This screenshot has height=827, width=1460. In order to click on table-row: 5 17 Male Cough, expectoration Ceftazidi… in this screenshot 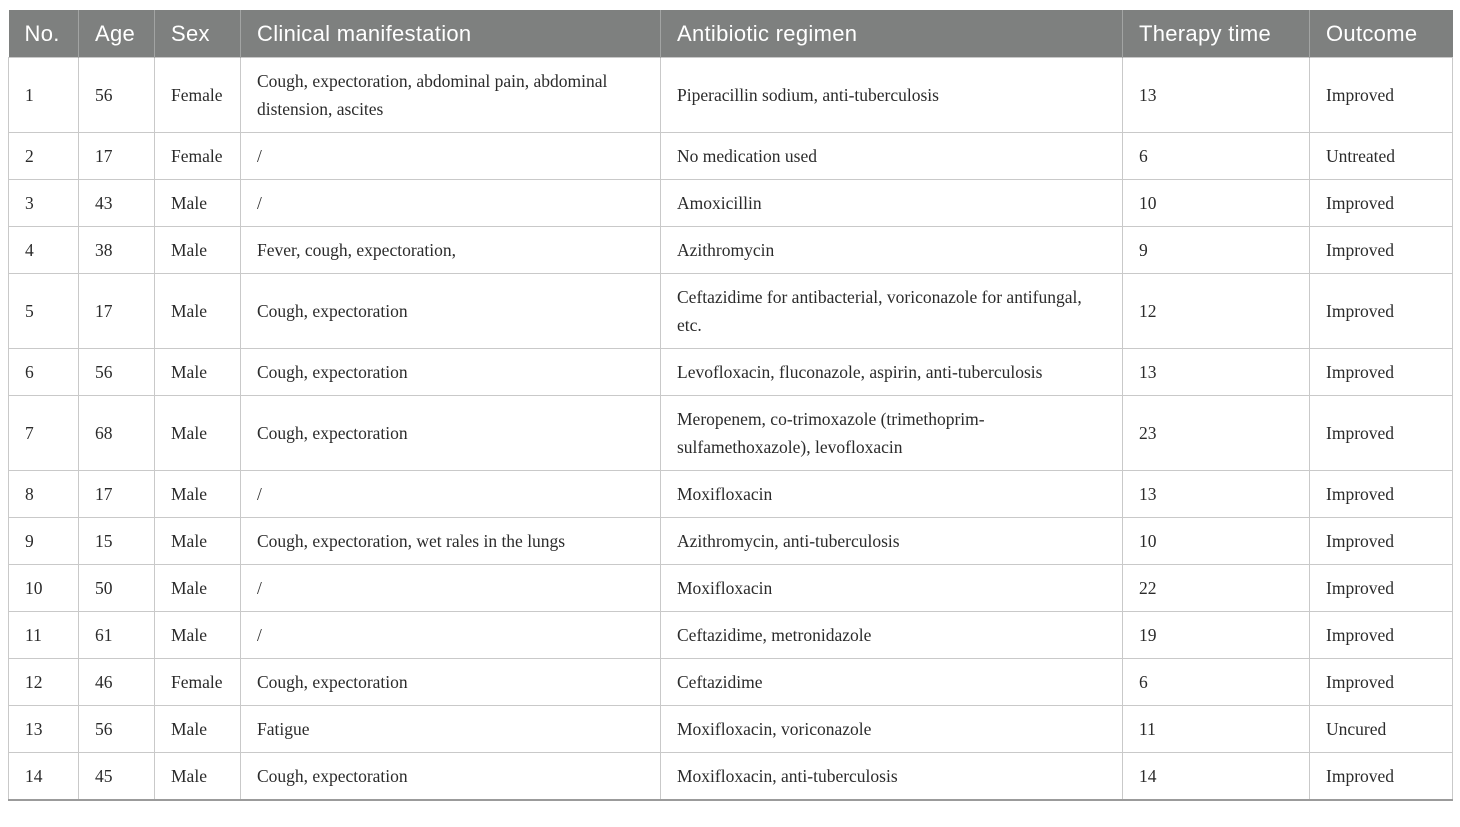, I will do `click(730, 311)`.